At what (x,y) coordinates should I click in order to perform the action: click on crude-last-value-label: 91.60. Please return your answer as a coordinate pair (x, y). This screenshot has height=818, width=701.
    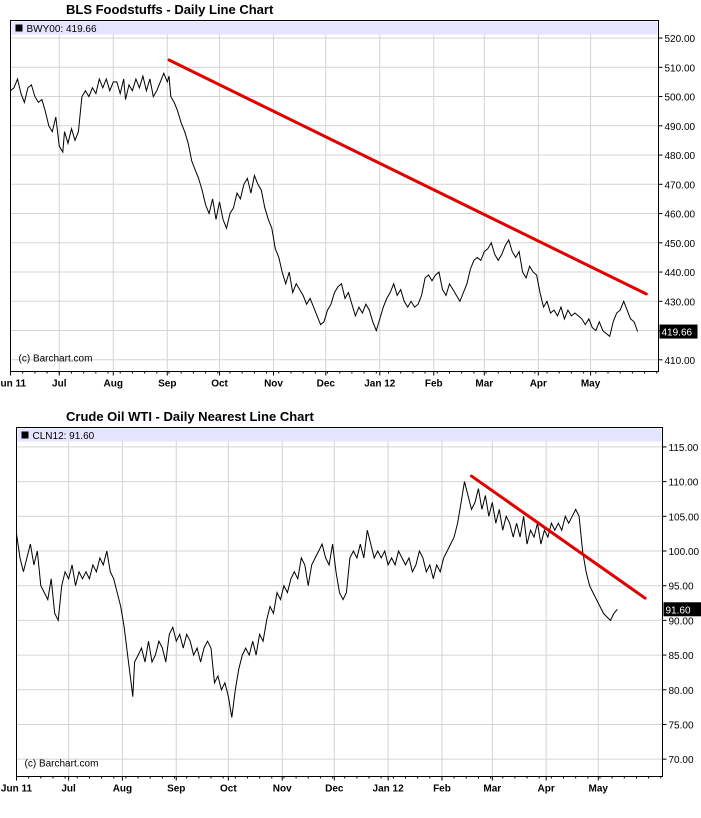
    Looking at the image, I should click on (678, 610).